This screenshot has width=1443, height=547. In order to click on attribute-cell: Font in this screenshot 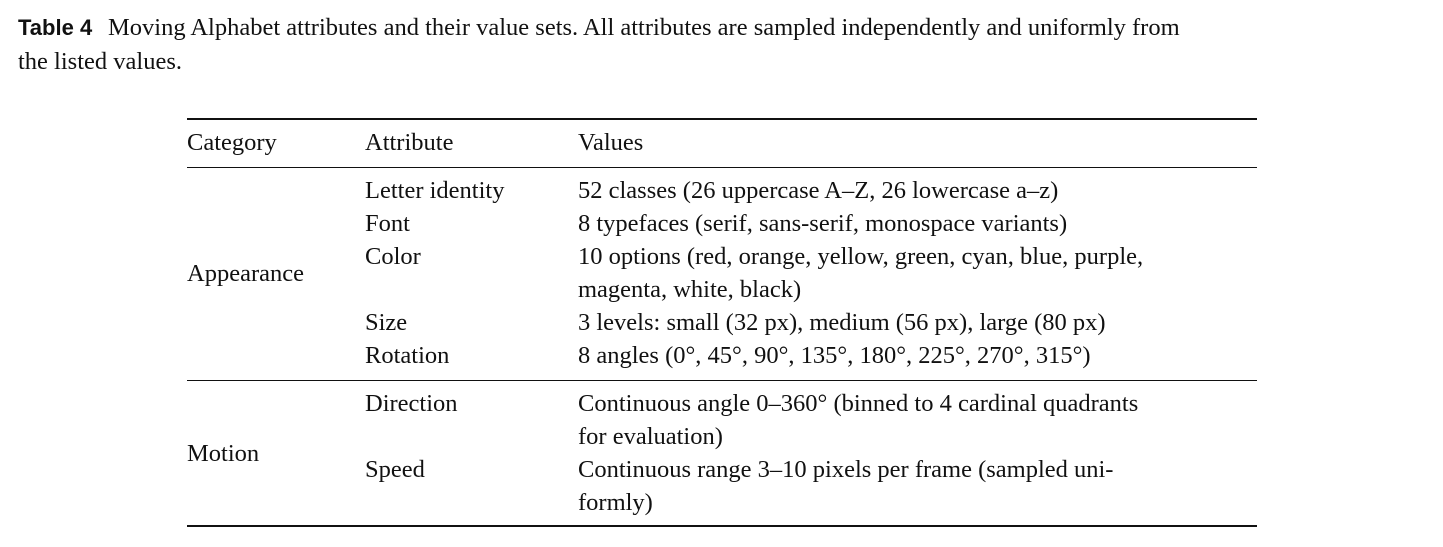, I will do `click(387, 223)`.